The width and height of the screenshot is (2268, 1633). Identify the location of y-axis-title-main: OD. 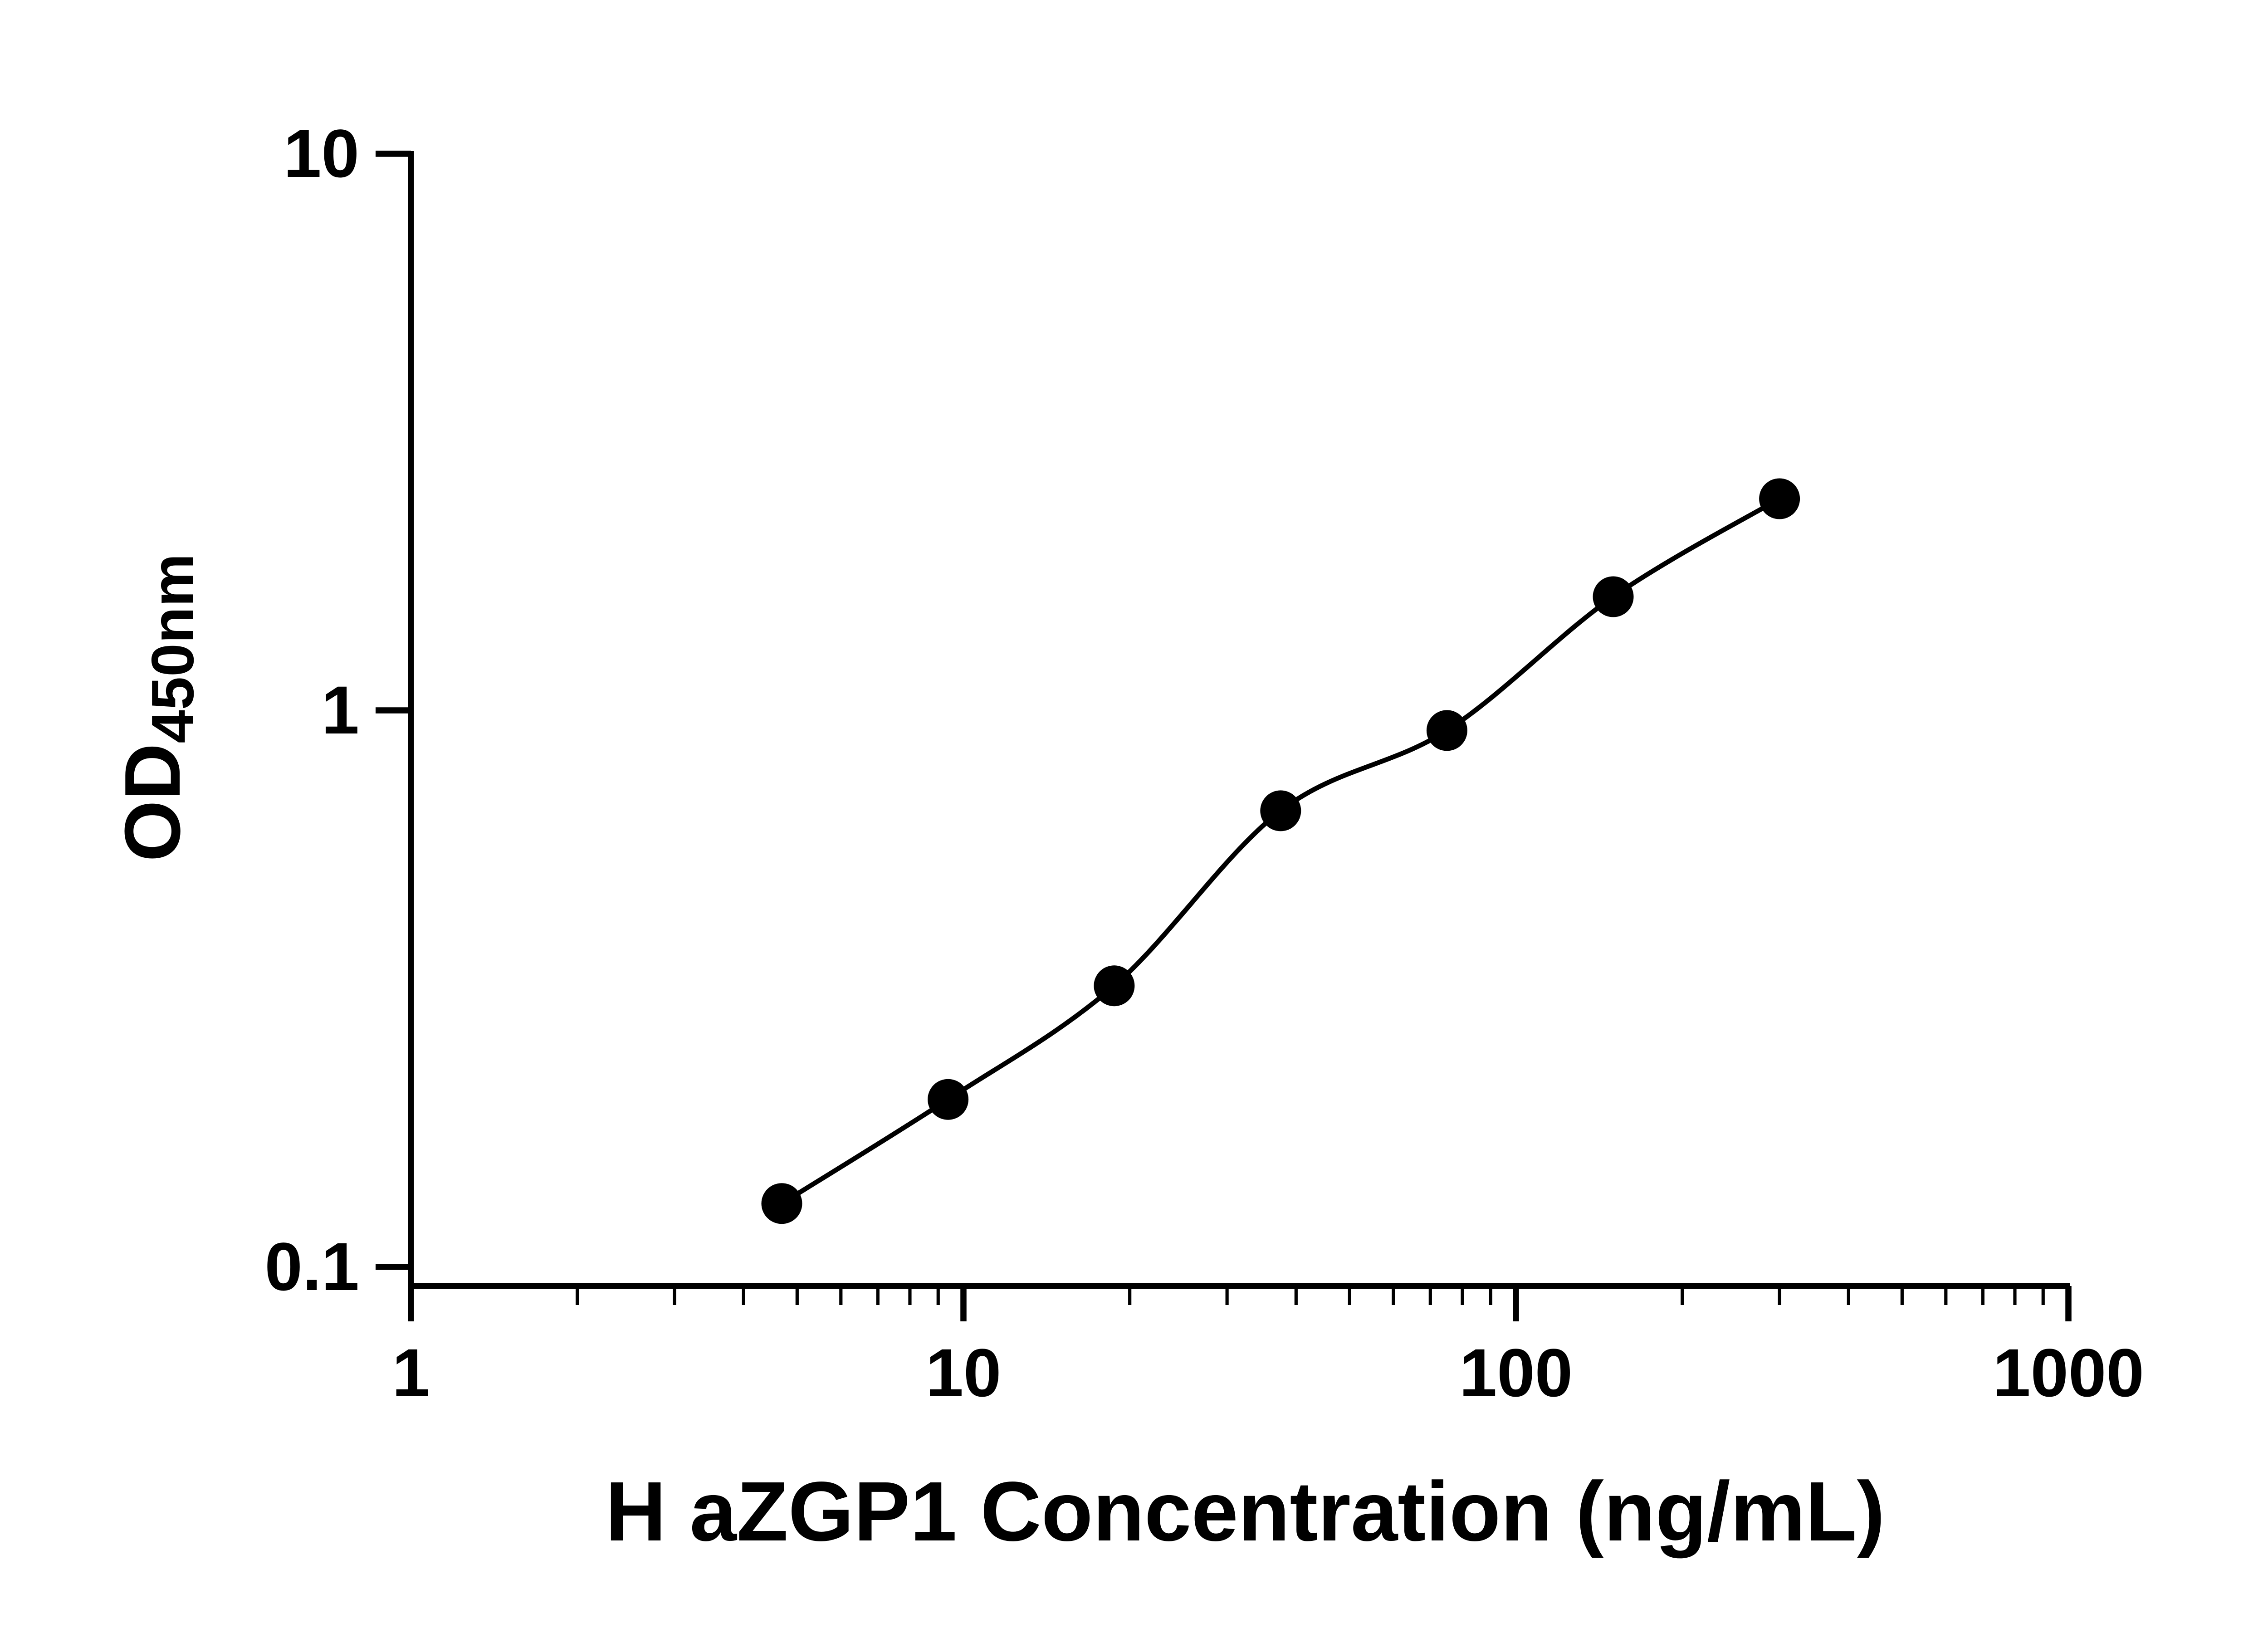
(152, 802).